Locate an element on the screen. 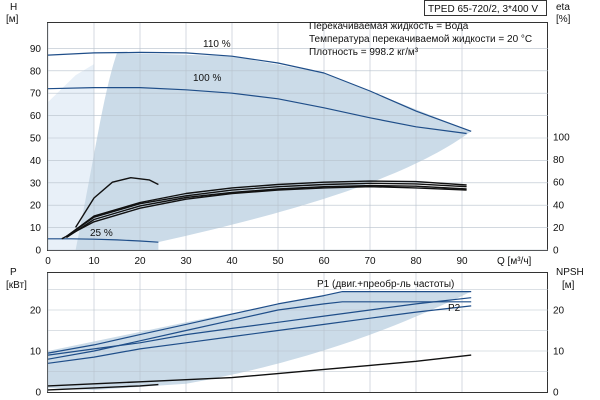 The height and width of the screenshot is (400, 600). eta-tick-label: 20 is located at coordinates (559, 228).